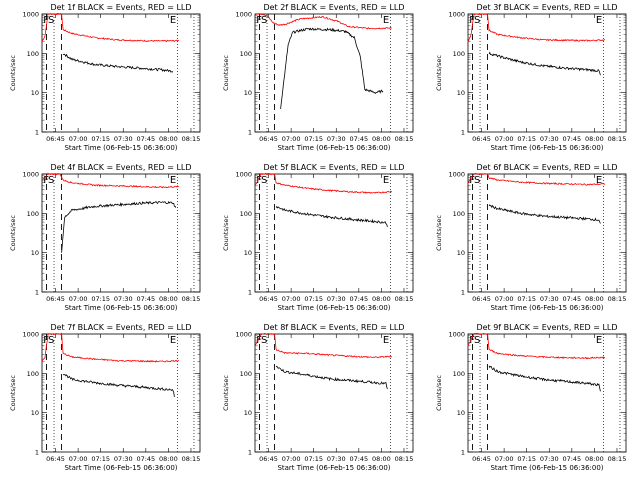 This screenshot has width=640, height=480. I want to click on chart-title: Det 8f BLACK = Events, RED = LLD, so click(333, 327).